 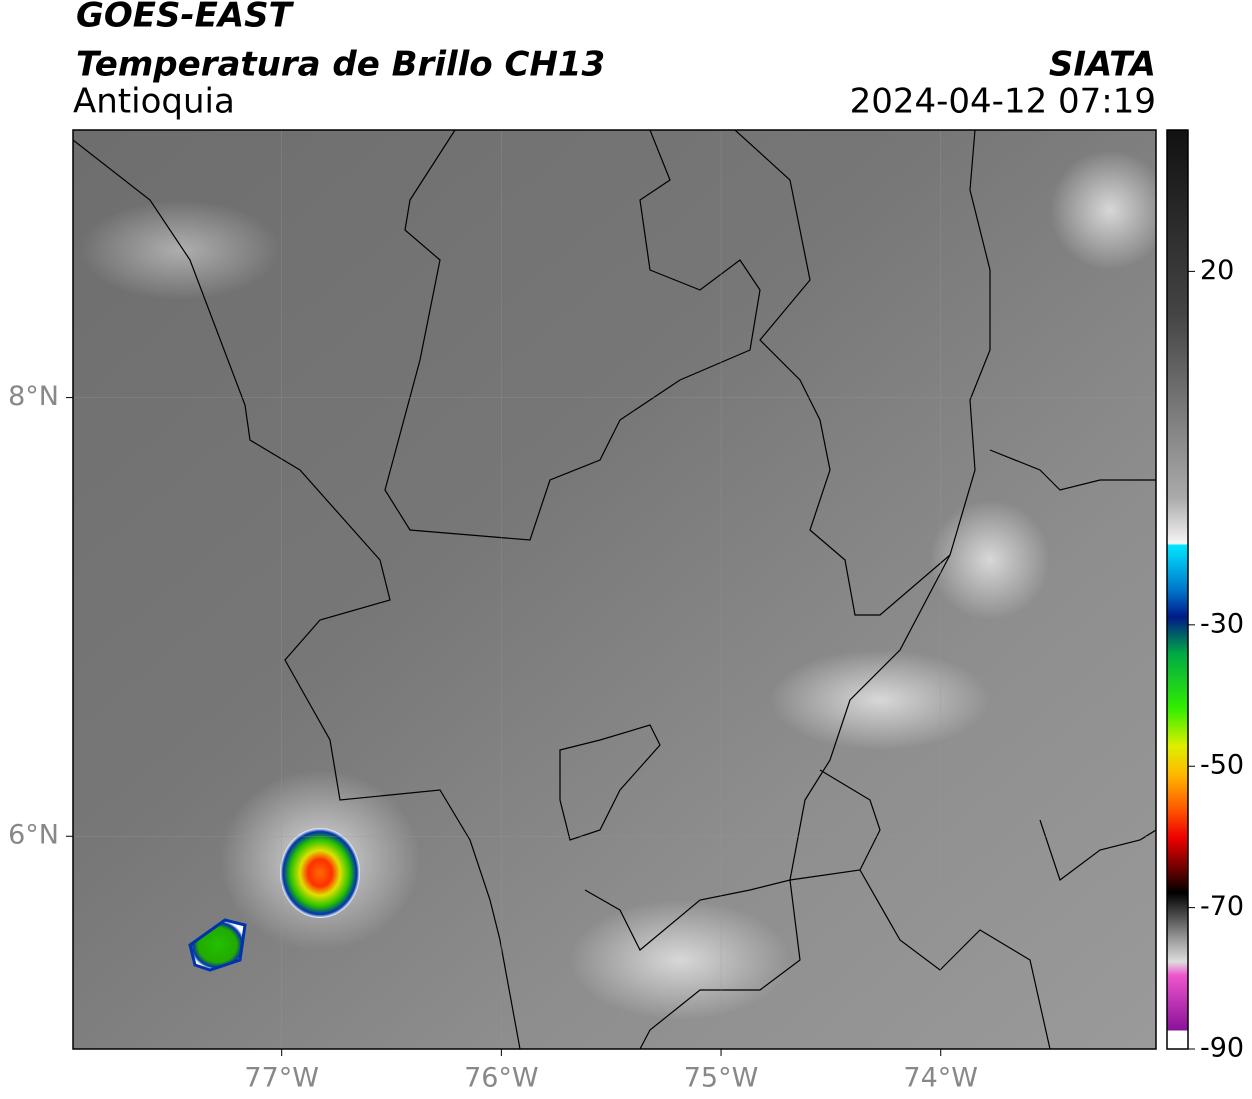 What do you see at coordinates (281, 1078) in the screenshot?
I see `lon-label: 77°W` at bounding box center [281, 1078].